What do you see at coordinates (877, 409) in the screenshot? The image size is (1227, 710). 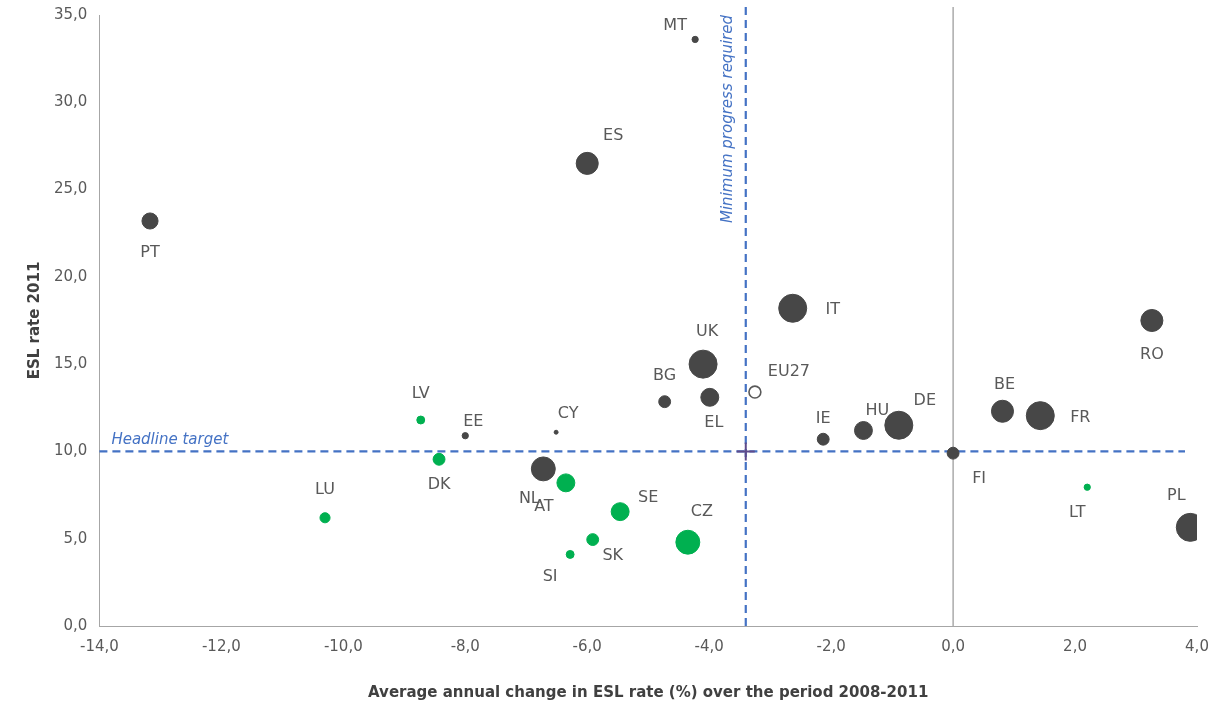 I see `annotation: HU` at bounding box center [877, 409].